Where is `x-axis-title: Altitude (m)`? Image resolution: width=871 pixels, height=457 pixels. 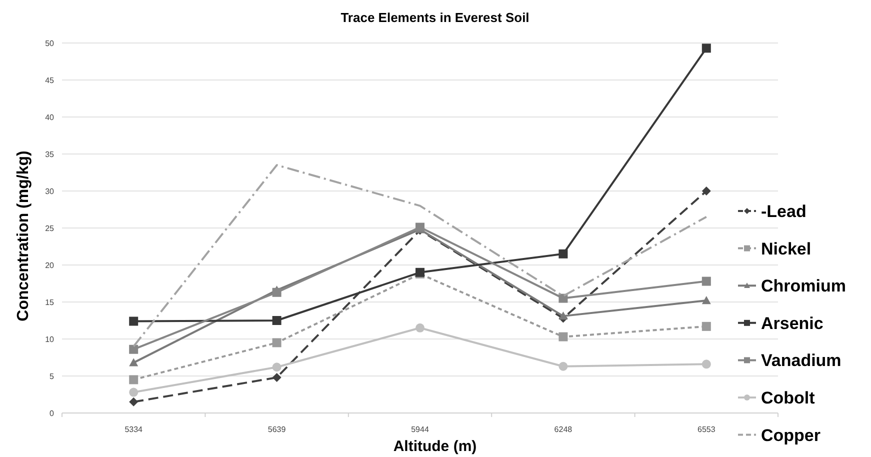 x-axis-title: Altitude (m) is located at coordinates (435, 446).